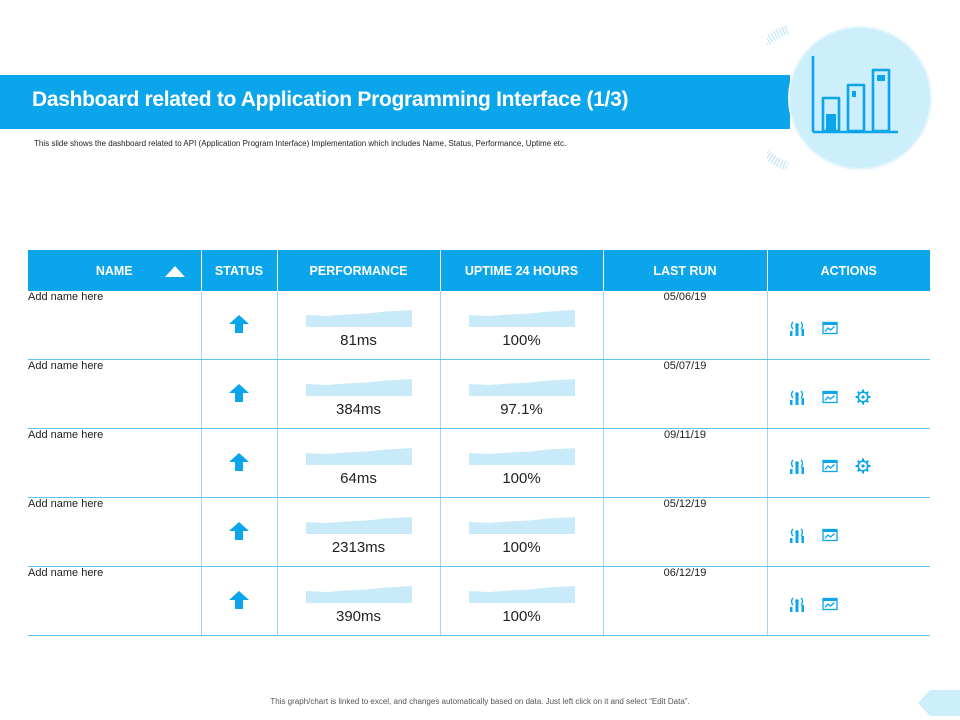  Describe the element at coordinates (358, 340) in the screenshot. I see `performance-value: 81ms` at that location.